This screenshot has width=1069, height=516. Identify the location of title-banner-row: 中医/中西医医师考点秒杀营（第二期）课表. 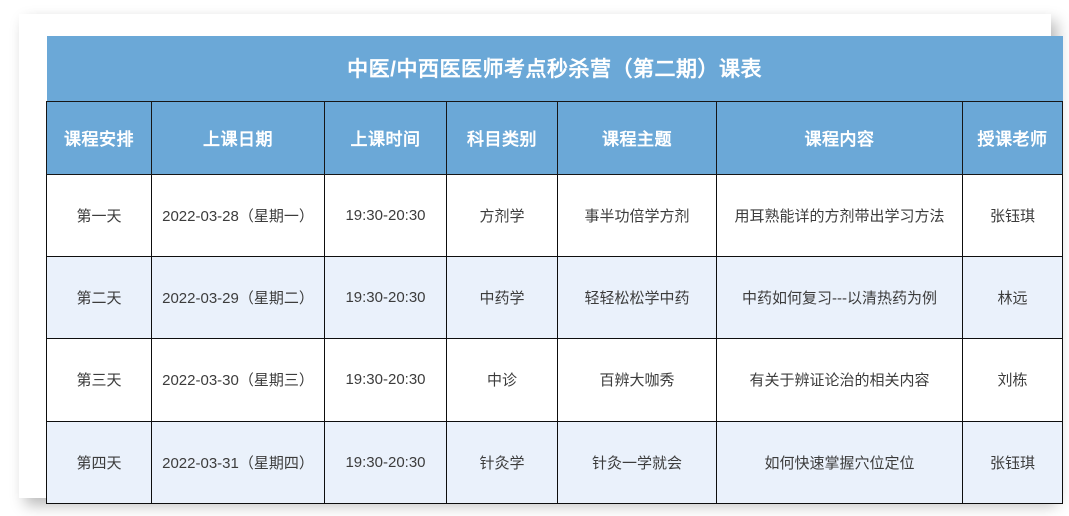
(554, 68).